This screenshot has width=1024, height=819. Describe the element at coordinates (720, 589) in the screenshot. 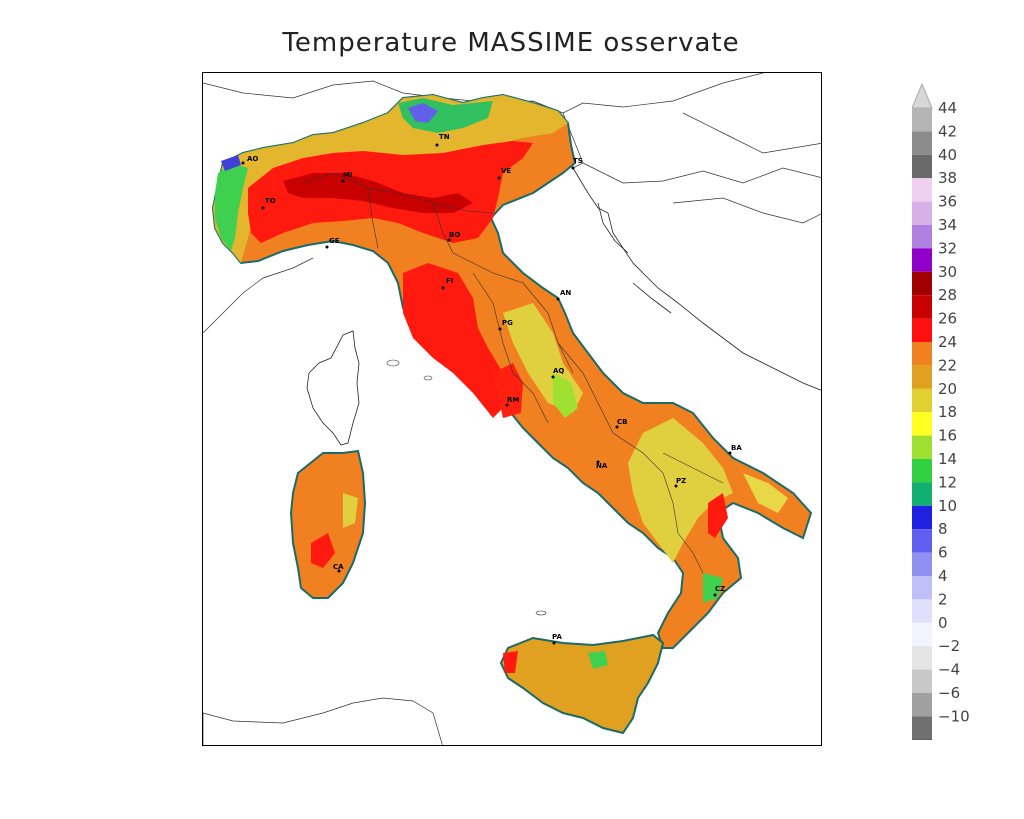

I see `city-label-cz: CZ` at that location.